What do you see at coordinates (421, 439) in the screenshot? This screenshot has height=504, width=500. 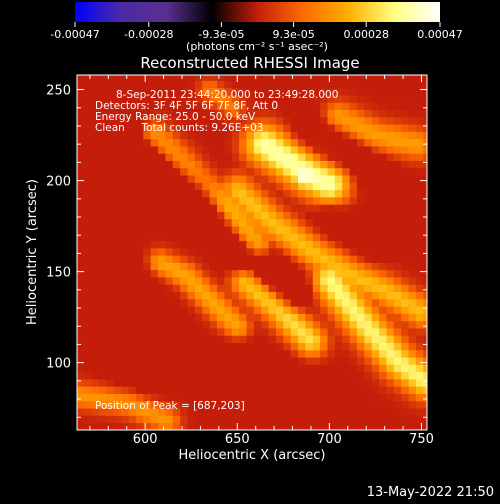 I see `x-tick-label: 750` at bounding box center [421, 439].